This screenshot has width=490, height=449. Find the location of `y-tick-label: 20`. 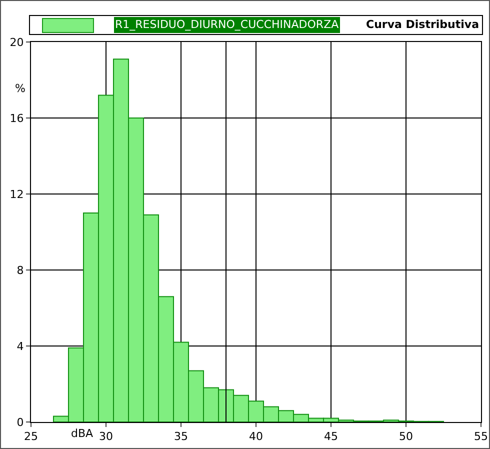

y-tick-label: 20 is located at coordinates (17, 42).